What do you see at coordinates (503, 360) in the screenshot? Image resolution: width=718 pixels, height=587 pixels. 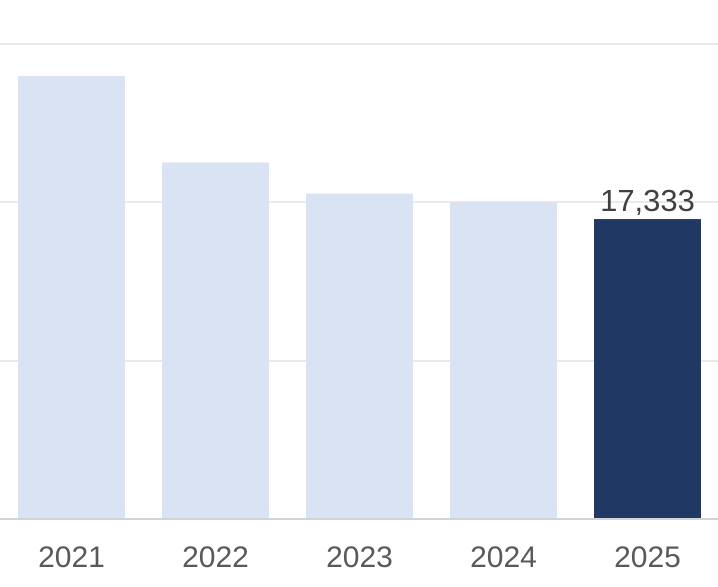 I see `bar-2024` at bounding box center [503, 360].